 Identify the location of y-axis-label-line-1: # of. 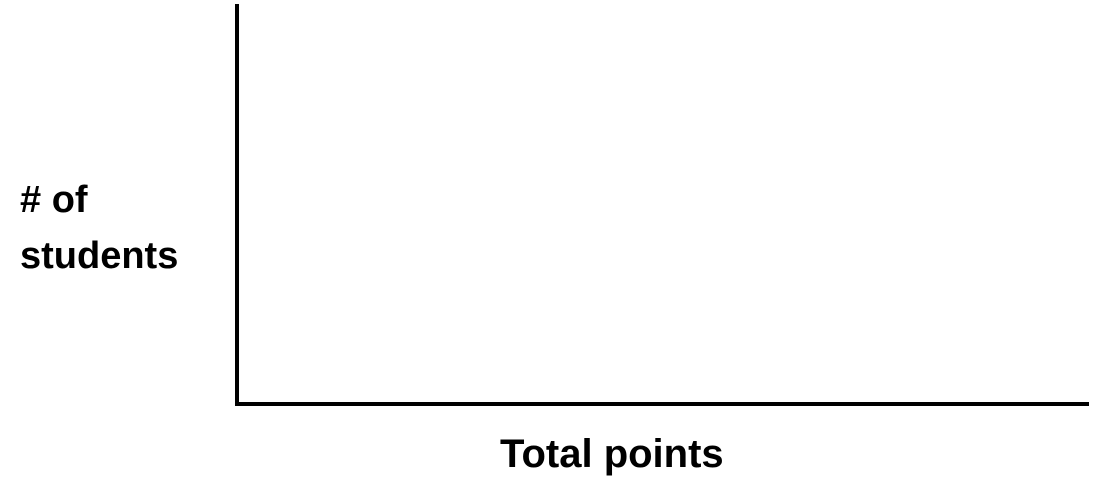
(54, 200).